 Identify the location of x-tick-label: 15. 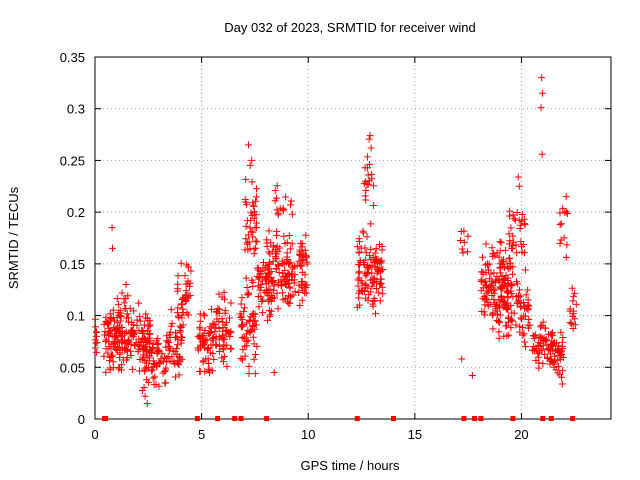
(415, 434).